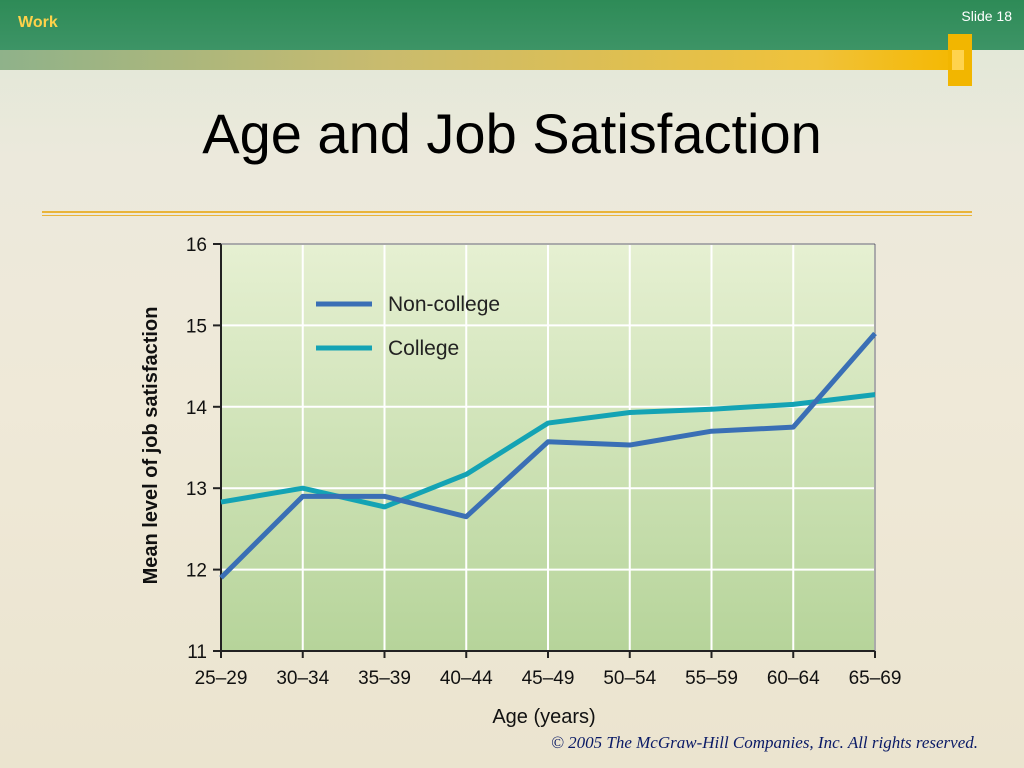  What do you see at coordinates (480, 60) in the screenshot?
I see `header-accent-bar` at bounding box center [480, 60].